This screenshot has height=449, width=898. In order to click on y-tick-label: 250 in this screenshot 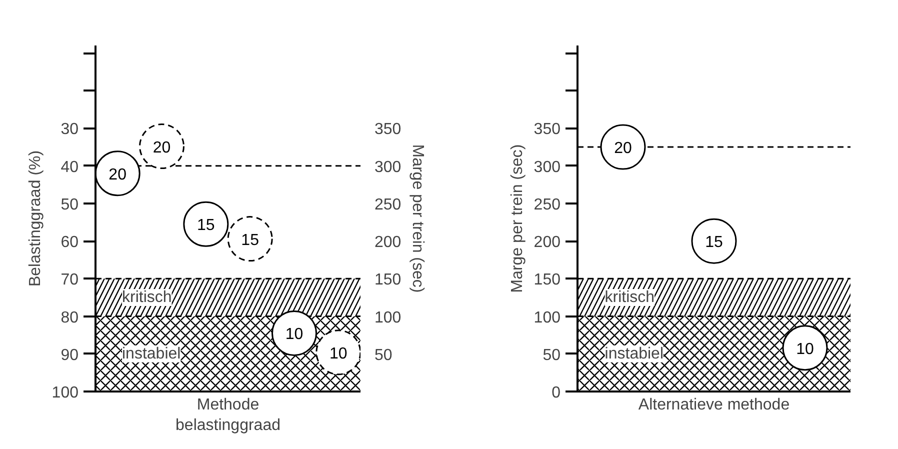, I will do `click(547, 205)`.